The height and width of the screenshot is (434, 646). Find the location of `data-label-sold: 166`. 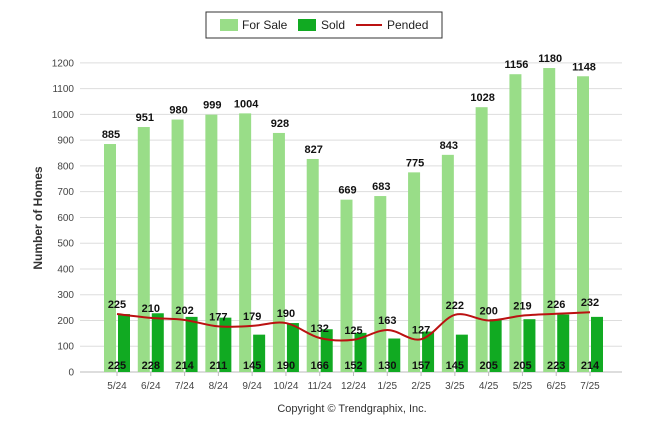

data-label-sold: 166 is located at coordinates (320, 366).